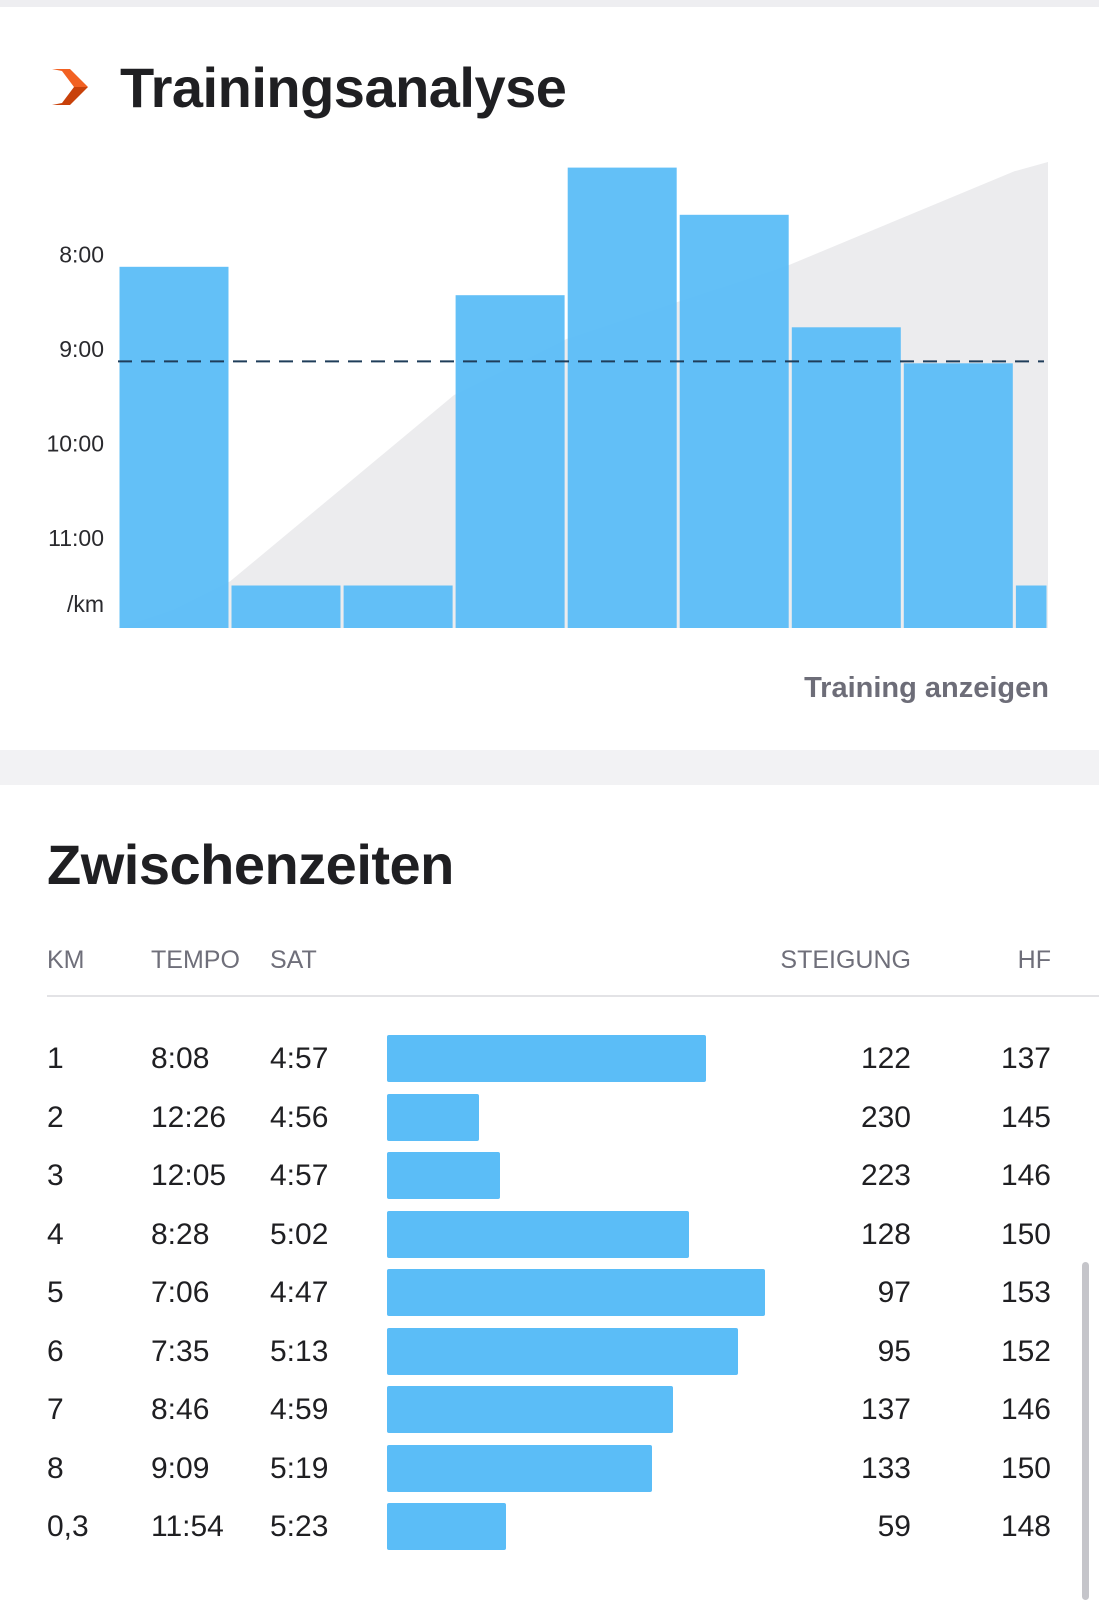  What do you see at coordinates (299, 1292) in the screenshot?
I see `split-cadence: 4:47` at bounding box center [299, 1292].